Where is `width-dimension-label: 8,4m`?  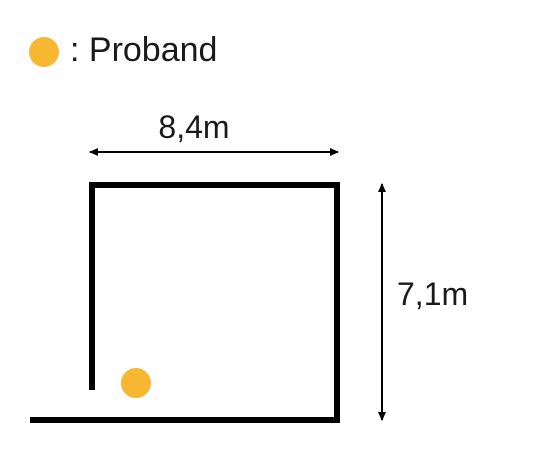 width-dimension-label: 8,4m is located at coordinates (193, 127).